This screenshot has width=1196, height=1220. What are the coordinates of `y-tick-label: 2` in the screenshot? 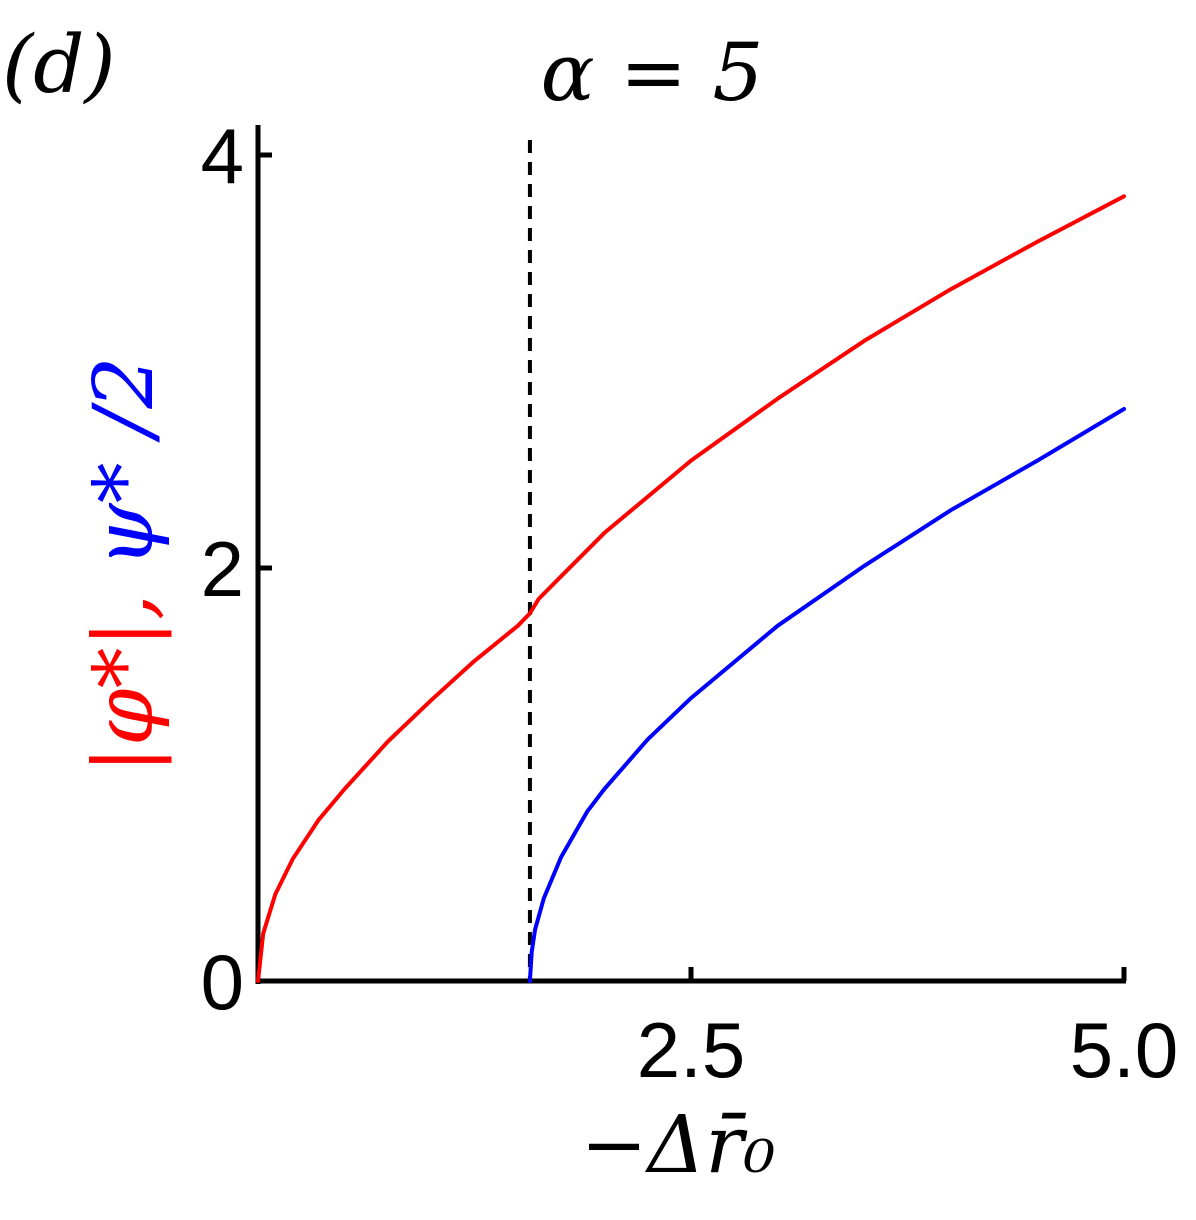 It's located at (222, 569).